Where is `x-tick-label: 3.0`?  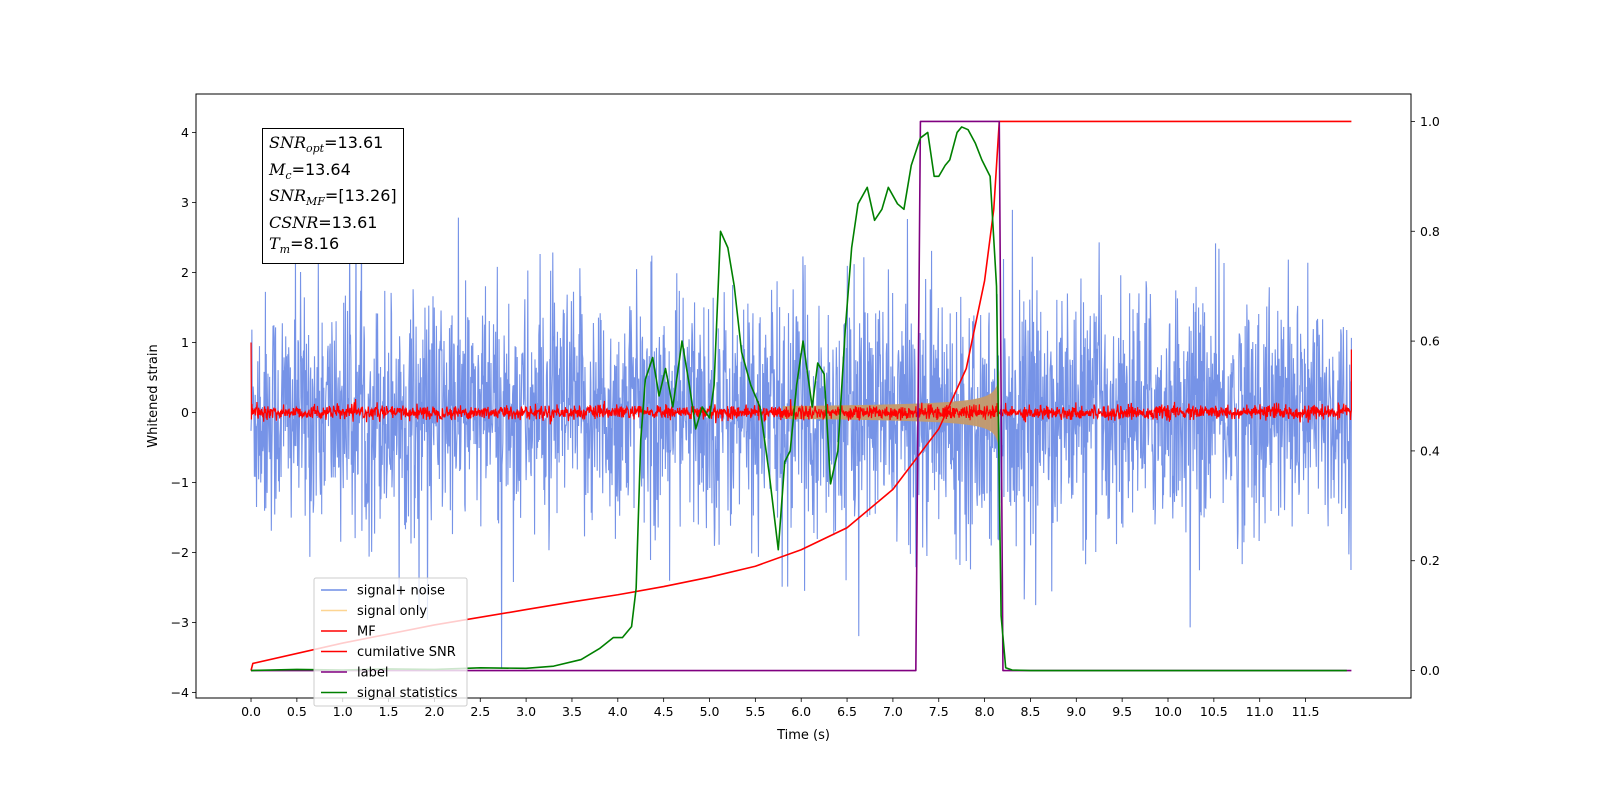
x-tick-label: 3.0 is located at coordinates (526, 711).